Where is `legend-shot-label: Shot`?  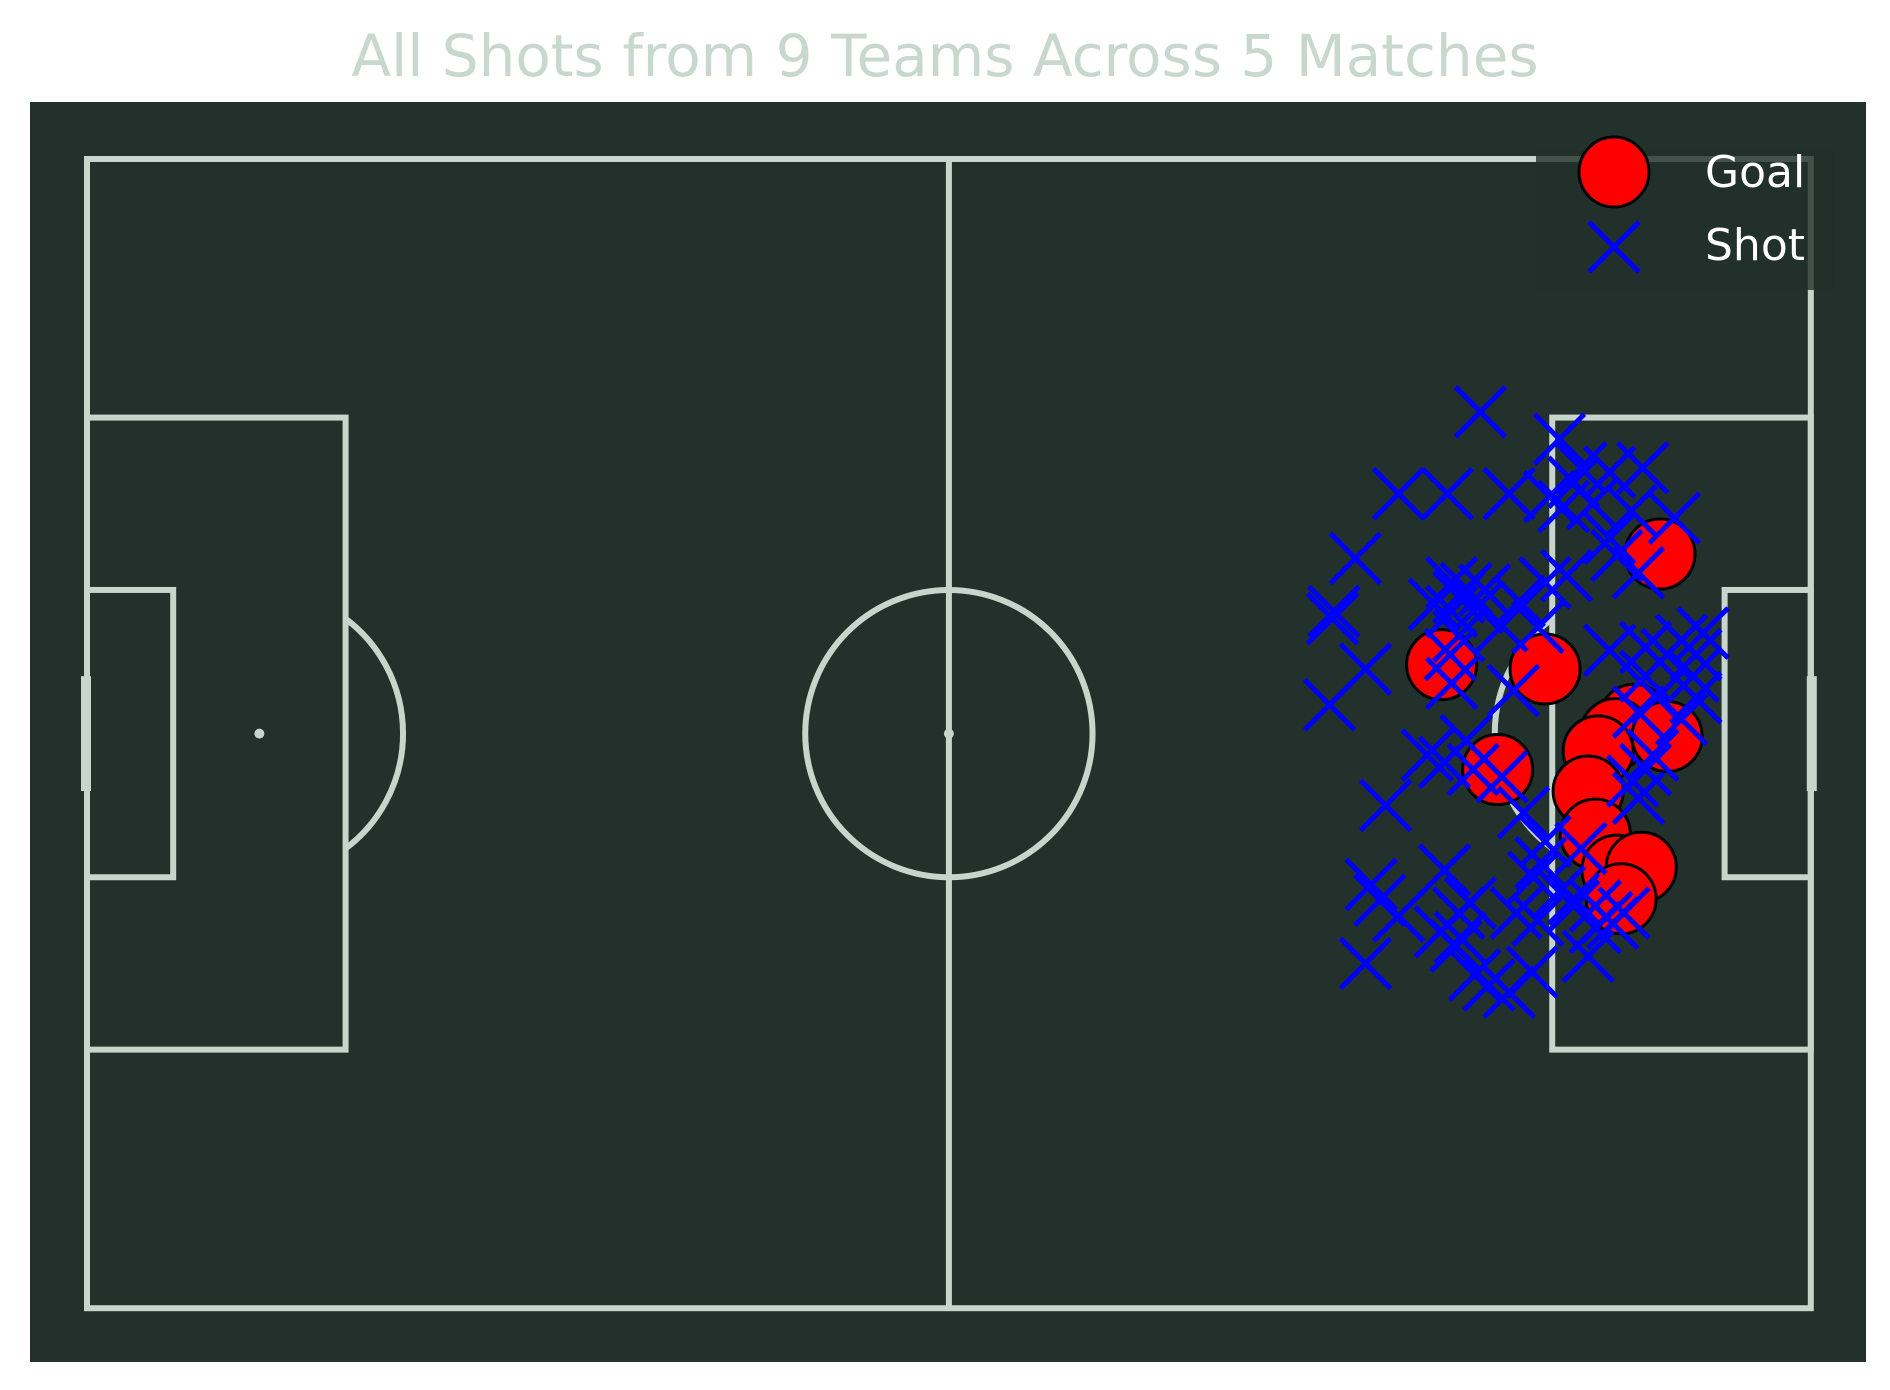
legend-shot-label: Shot is located at coordinates (1755, 245).